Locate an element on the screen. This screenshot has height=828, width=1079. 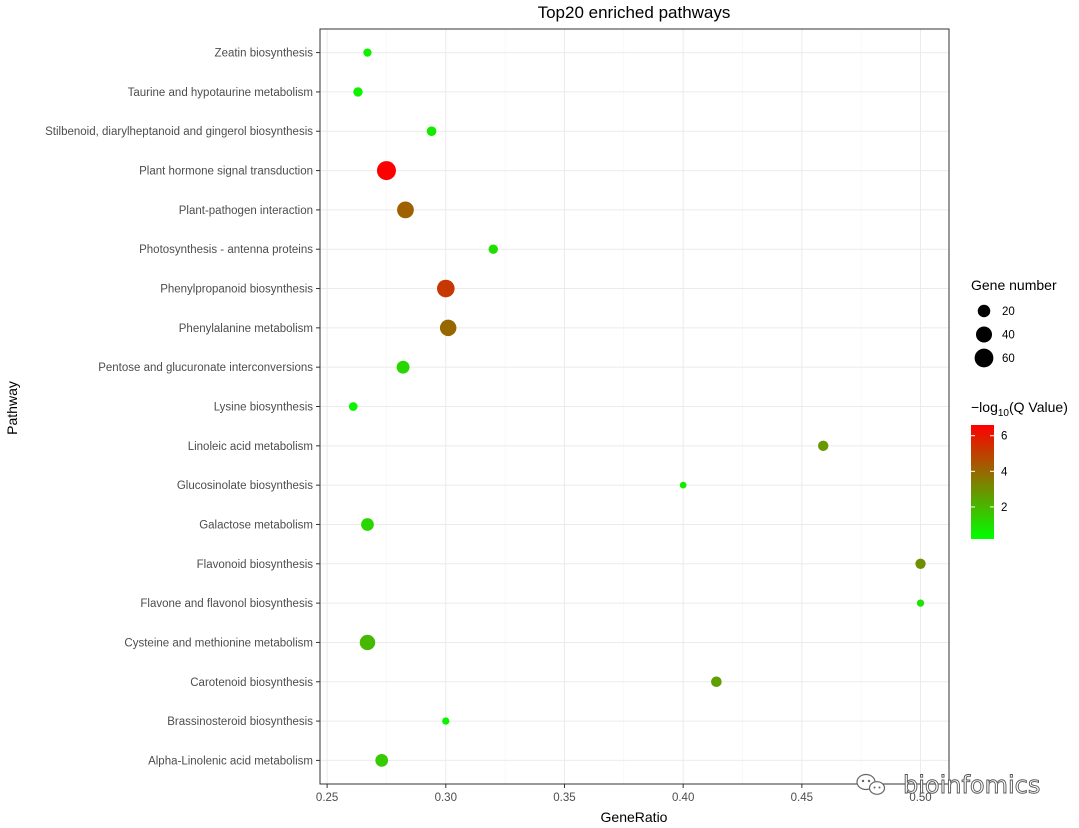
color-legend-bar is located at coordinates (982, 482).